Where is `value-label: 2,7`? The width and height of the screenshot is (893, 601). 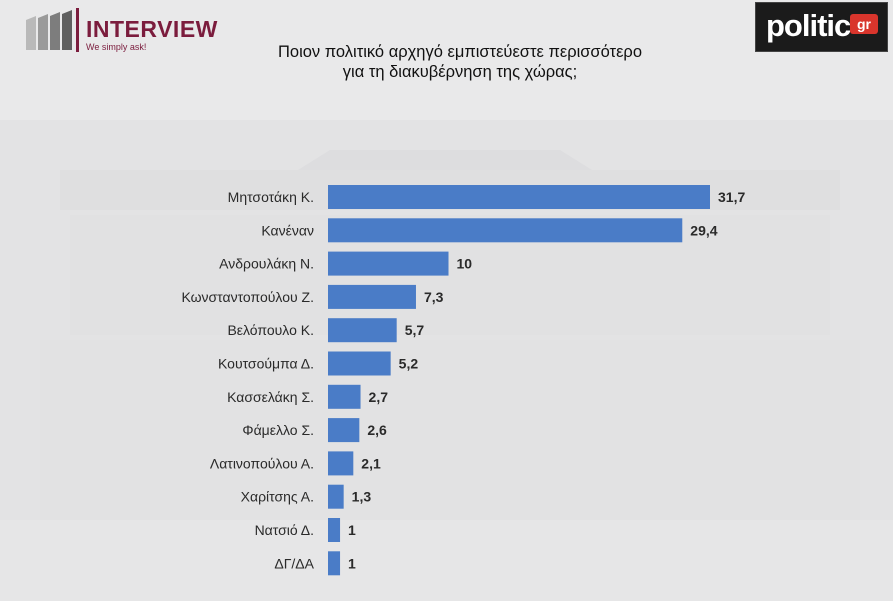 value-label: 2,7 is located at coordinates (379, 397).